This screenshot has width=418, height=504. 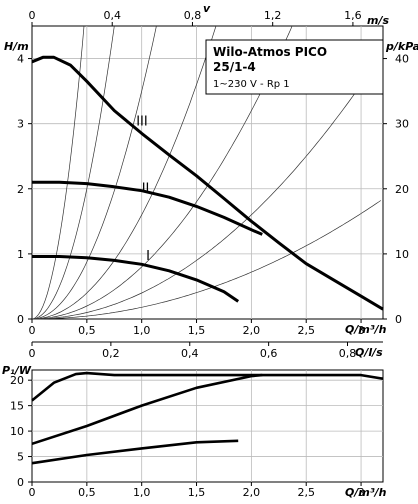 I want to click on top-x-tick-label: 1,0, so click(x=142, y=330).